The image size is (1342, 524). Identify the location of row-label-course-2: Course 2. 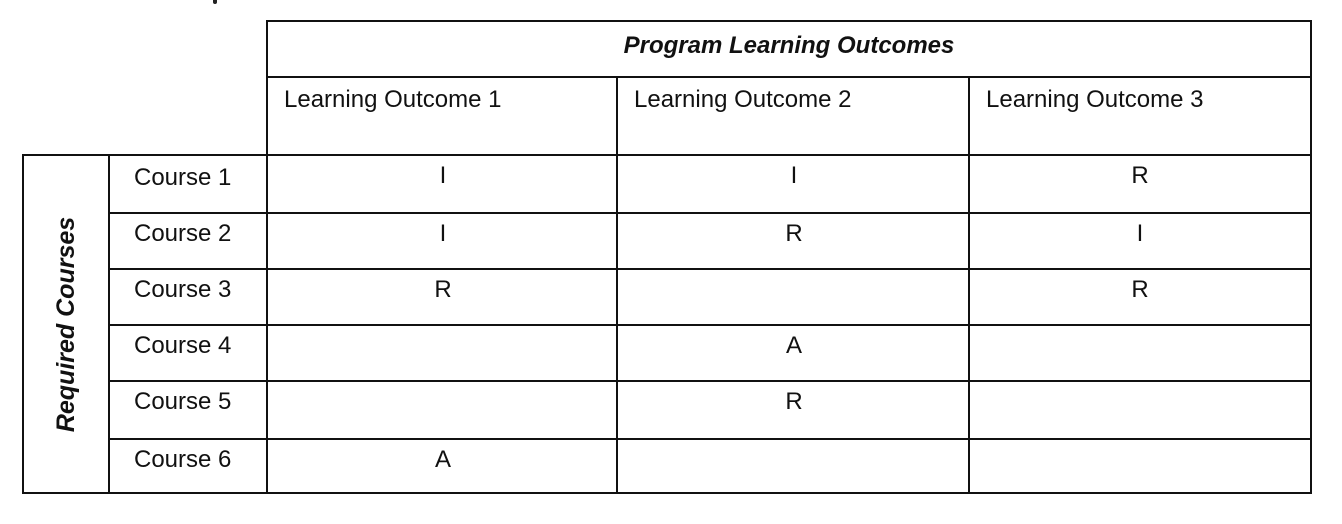
(188, 241).